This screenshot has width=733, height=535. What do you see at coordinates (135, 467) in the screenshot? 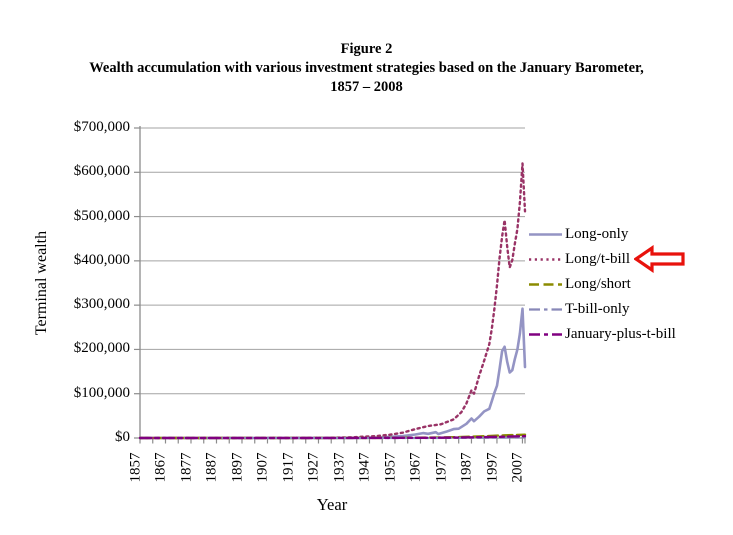
I see `x-tick-label: 1857` at bounding box center [135, 467].